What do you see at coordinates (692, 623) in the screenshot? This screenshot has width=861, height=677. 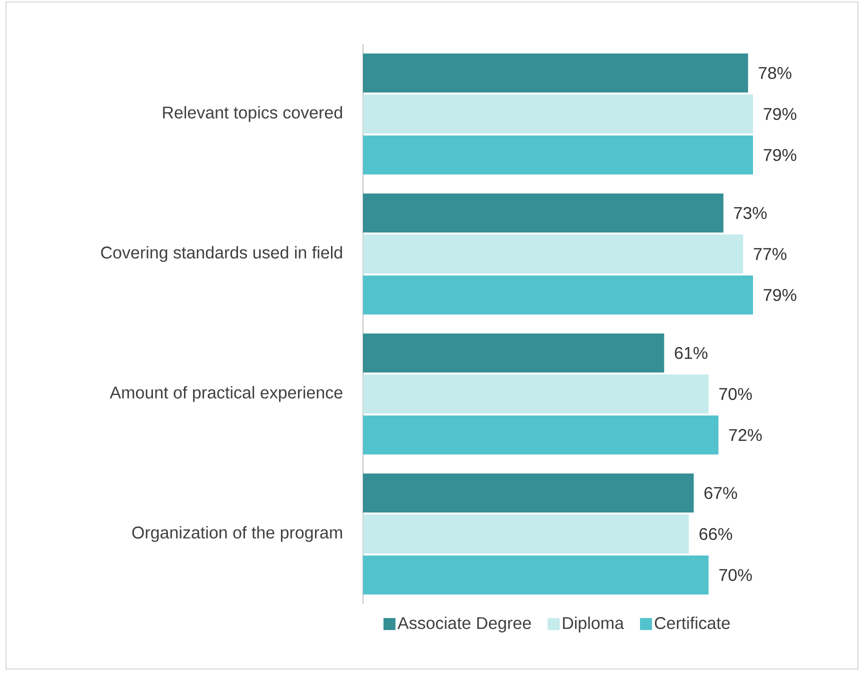 I see `legend-label: Certificate` at bounding box center [692, 623].